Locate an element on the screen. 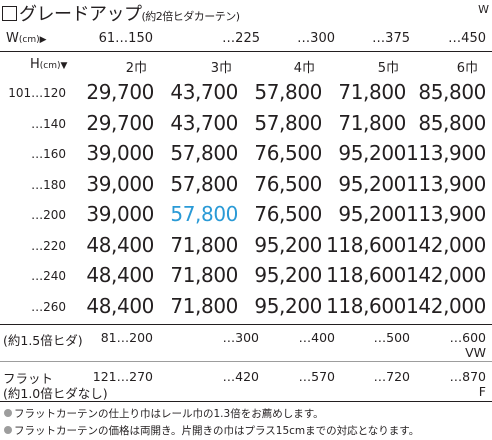 Image resolution: width=492 pixels, height=440 pixels. panel-count-4: 5巾 is located at coordinates (388, 68).